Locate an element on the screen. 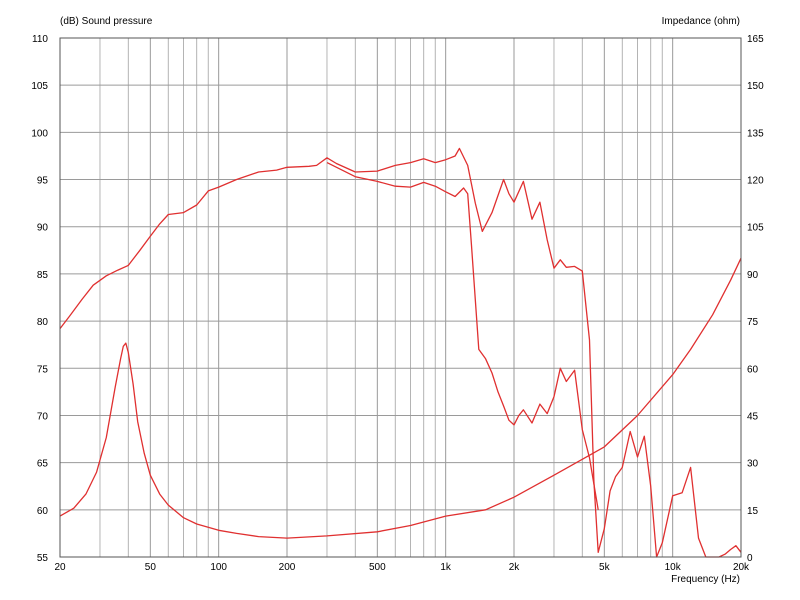 This screenshot has height=600, width=800. x-tick-label: 100 is located at coordinates (218, 567).